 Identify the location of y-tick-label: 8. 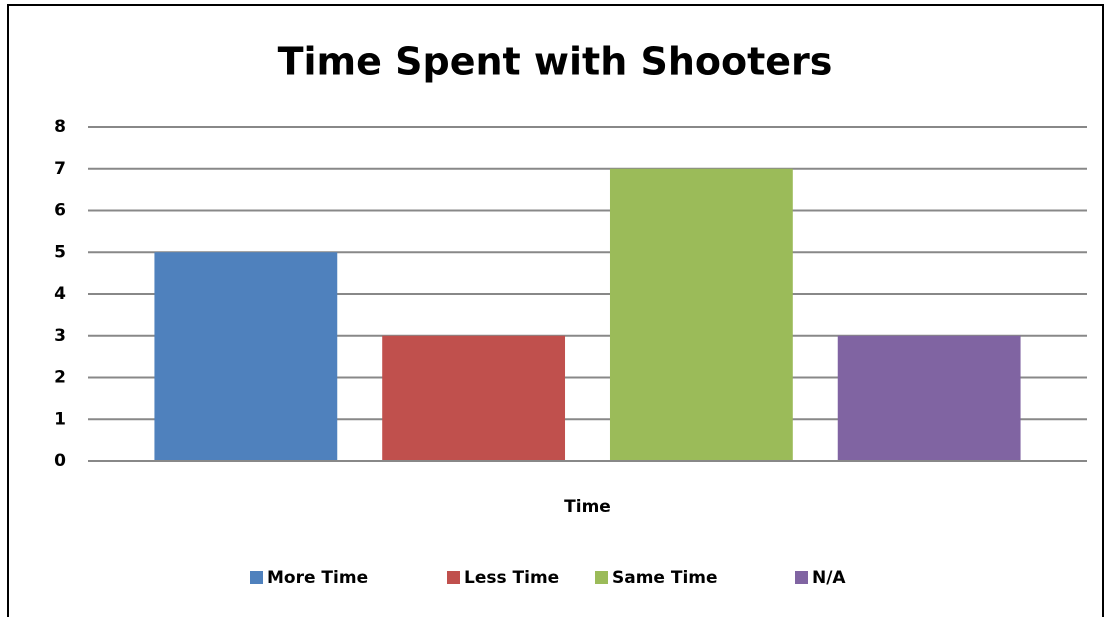
(60, 127).